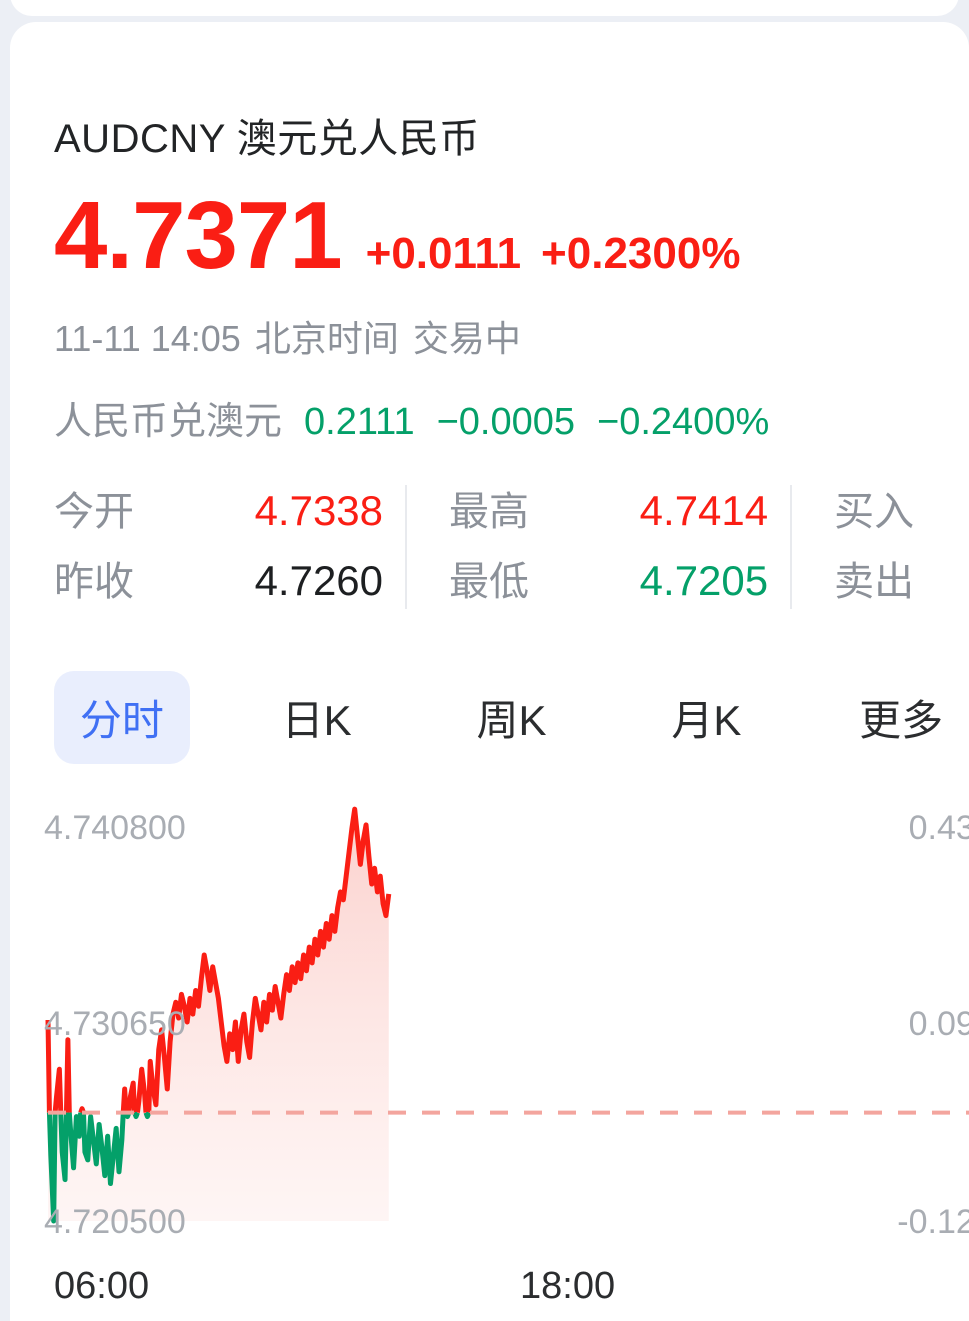  What do you see at coordinates (619, 514) in the screenshot?
I see `stat-high: 最高 4.7414` at bounding box center [619, 514].